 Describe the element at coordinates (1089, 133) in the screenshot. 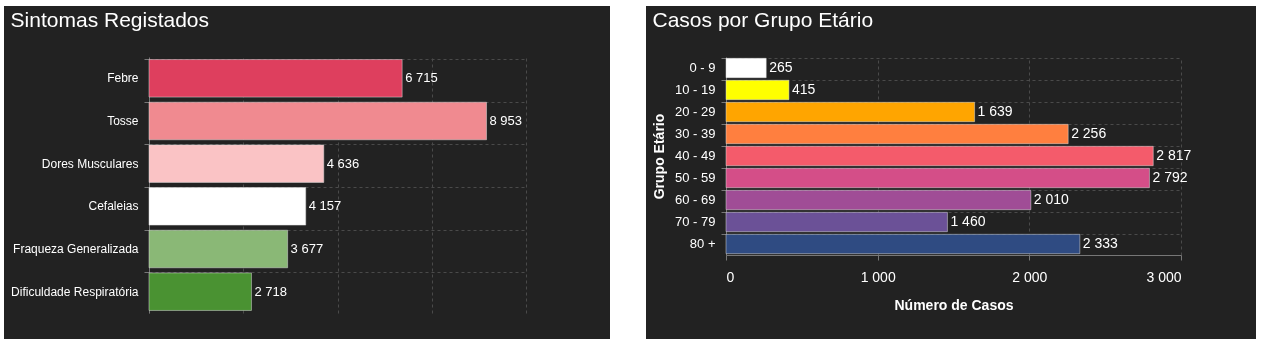

I see `data-label: 2 256` at that location.